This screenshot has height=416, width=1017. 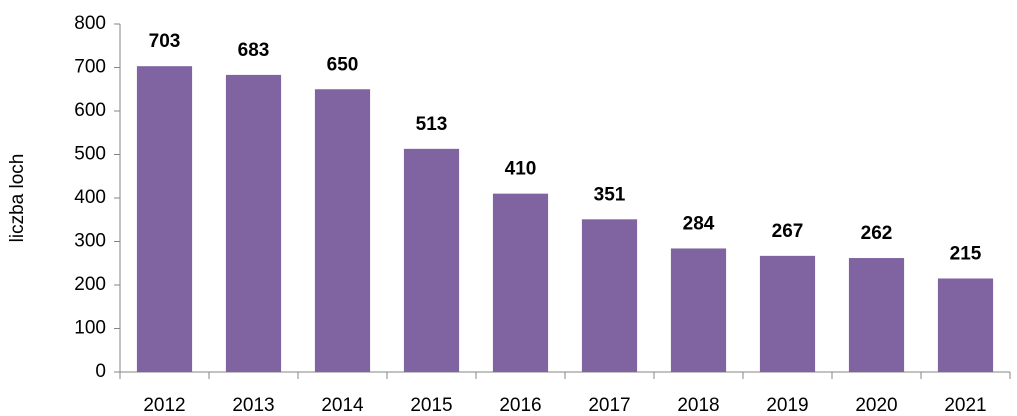 I want to click on x-tick-label: 2016, so click(x=520, y=405).